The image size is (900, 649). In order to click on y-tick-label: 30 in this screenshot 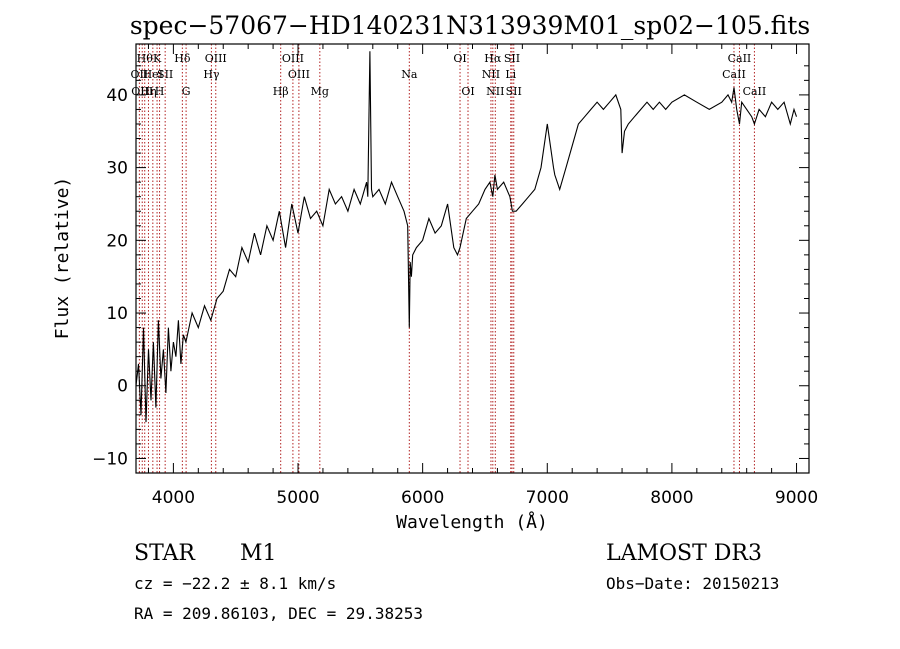, I will do `click(117, 169)`.